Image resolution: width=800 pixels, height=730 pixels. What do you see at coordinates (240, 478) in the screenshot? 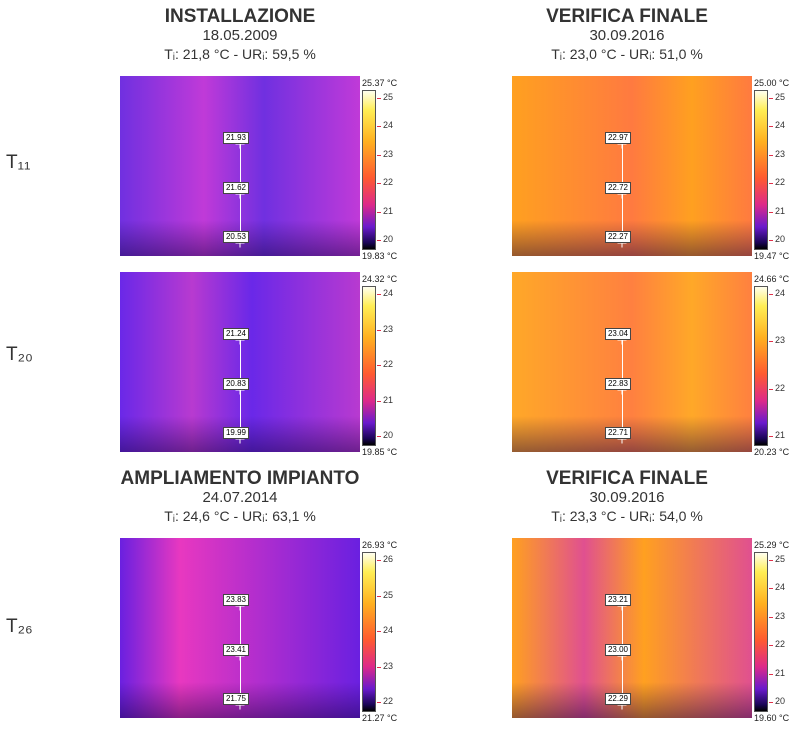
I see `header-title: AMPLIAMENTO IMPIANTO` at bounding box center [240, 478].